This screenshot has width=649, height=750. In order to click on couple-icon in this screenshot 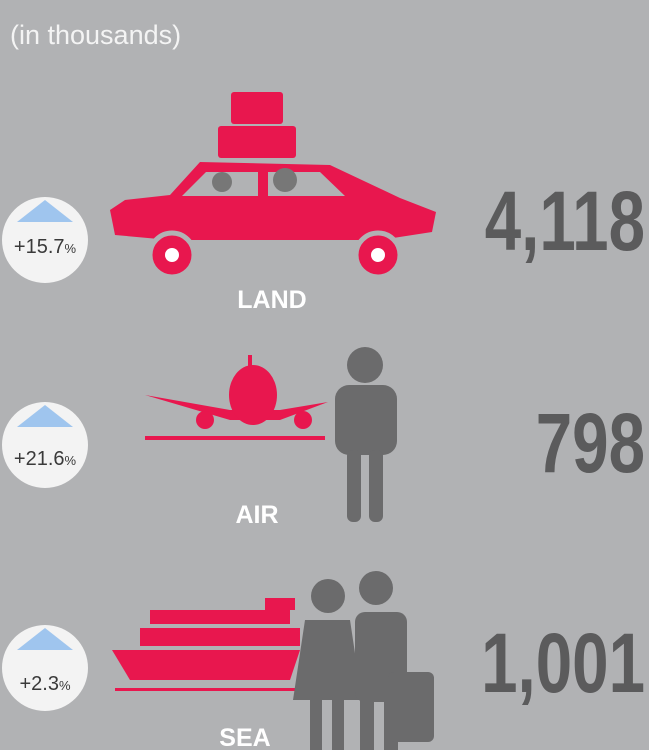, I will do `click(363, 660)`.